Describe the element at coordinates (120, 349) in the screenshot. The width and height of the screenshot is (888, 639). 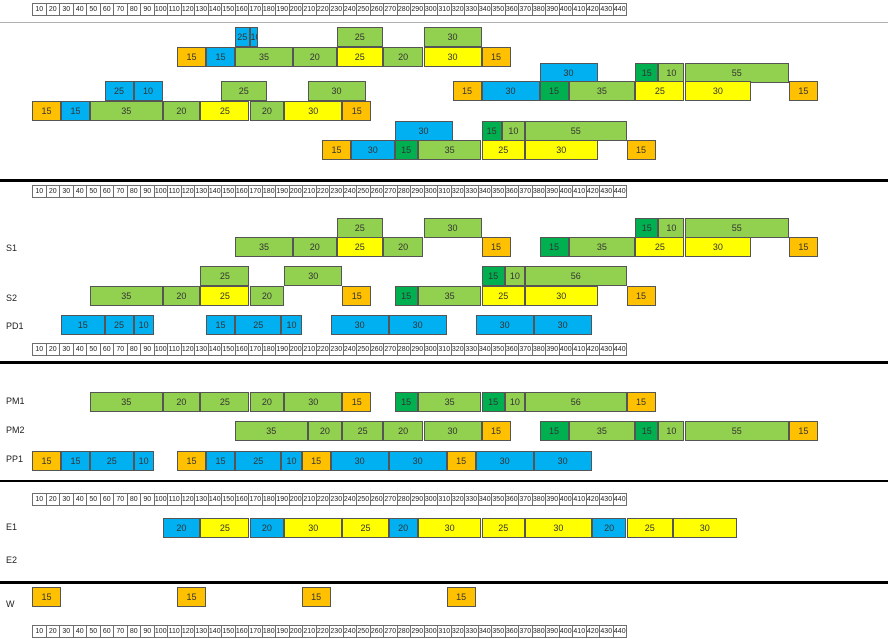
I see `ruler-tick: 70` at that location.